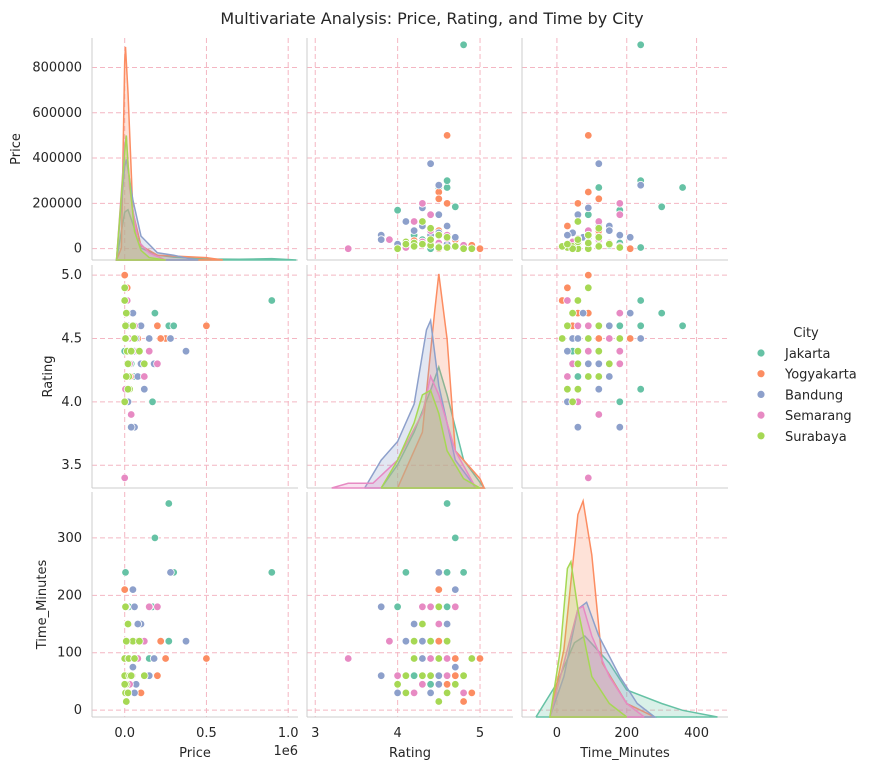 Image resolution: width=874 pixels, height=770 pixels. Describe the element at coordinates (696, 733) in the screenshot. I see `x-tick-label: 400` at that location.